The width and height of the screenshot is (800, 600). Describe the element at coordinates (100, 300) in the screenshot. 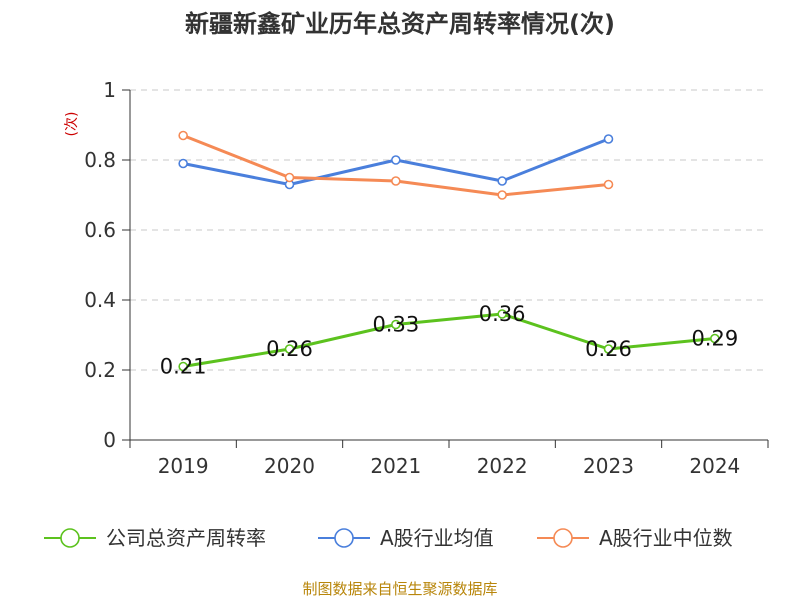

I see `y-tick-label: 0.4` at that location.